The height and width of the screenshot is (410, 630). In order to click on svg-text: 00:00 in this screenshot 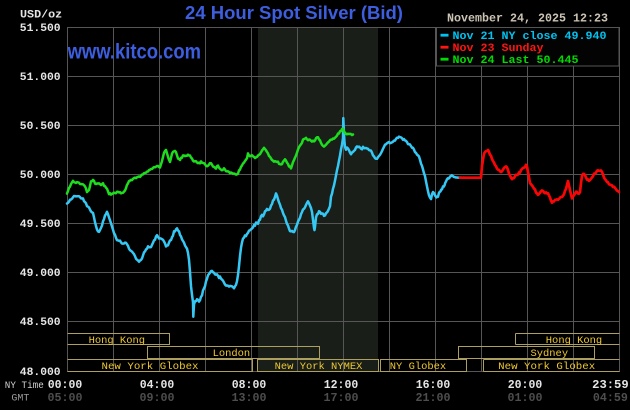, I will do `click(65, 385)`.